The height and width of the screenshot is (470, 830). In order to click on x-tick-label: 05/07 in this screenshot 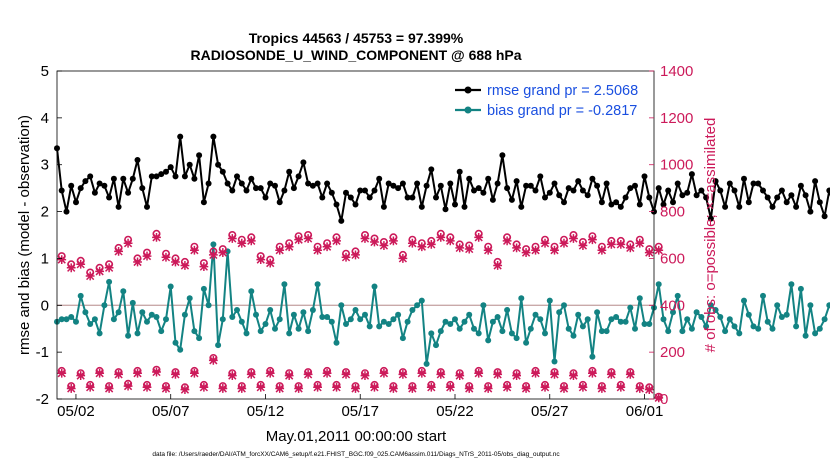, I will do `click(171, 411)`.